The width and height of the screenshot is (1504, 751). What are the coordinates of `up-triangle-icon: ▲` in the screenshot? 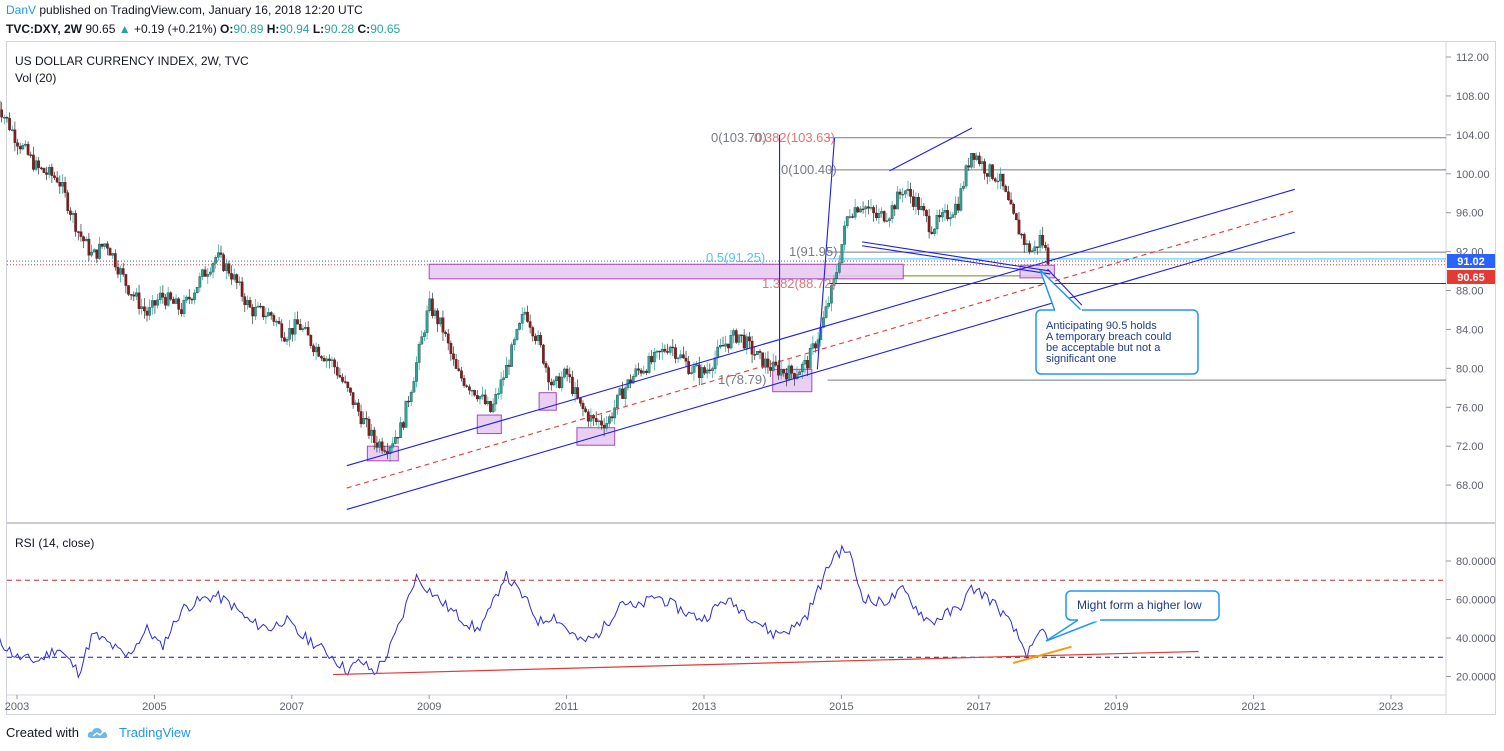 It's located at (124, 29).